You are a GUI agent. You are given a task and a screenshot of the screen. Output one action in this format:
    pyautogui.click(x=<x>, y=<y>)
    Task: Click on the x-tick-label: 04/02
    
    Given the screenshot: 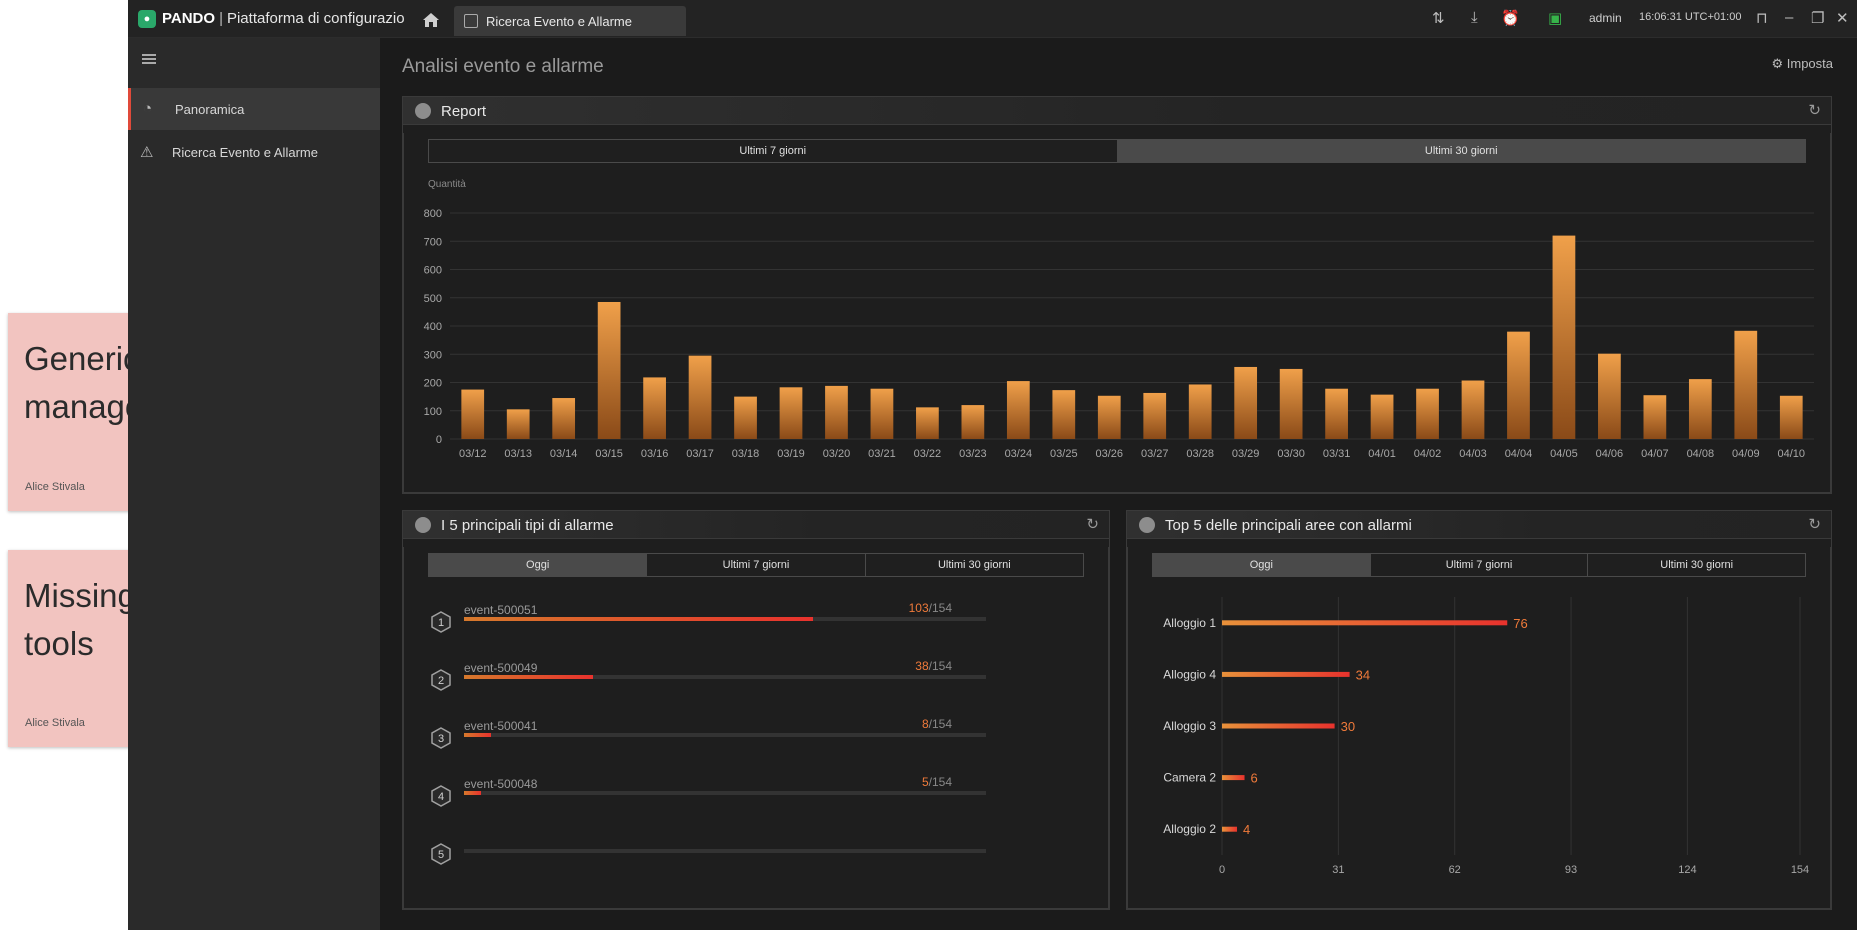 What is the action you would take?
    pyautogui.click(x=1428, y=454)
    